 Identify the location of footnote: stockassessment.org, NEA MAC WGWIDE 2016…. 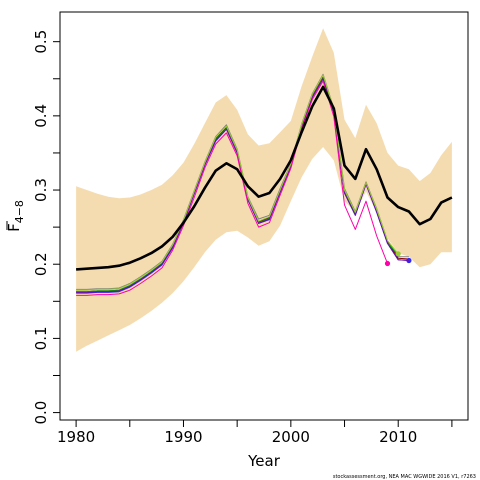
(404, 477).